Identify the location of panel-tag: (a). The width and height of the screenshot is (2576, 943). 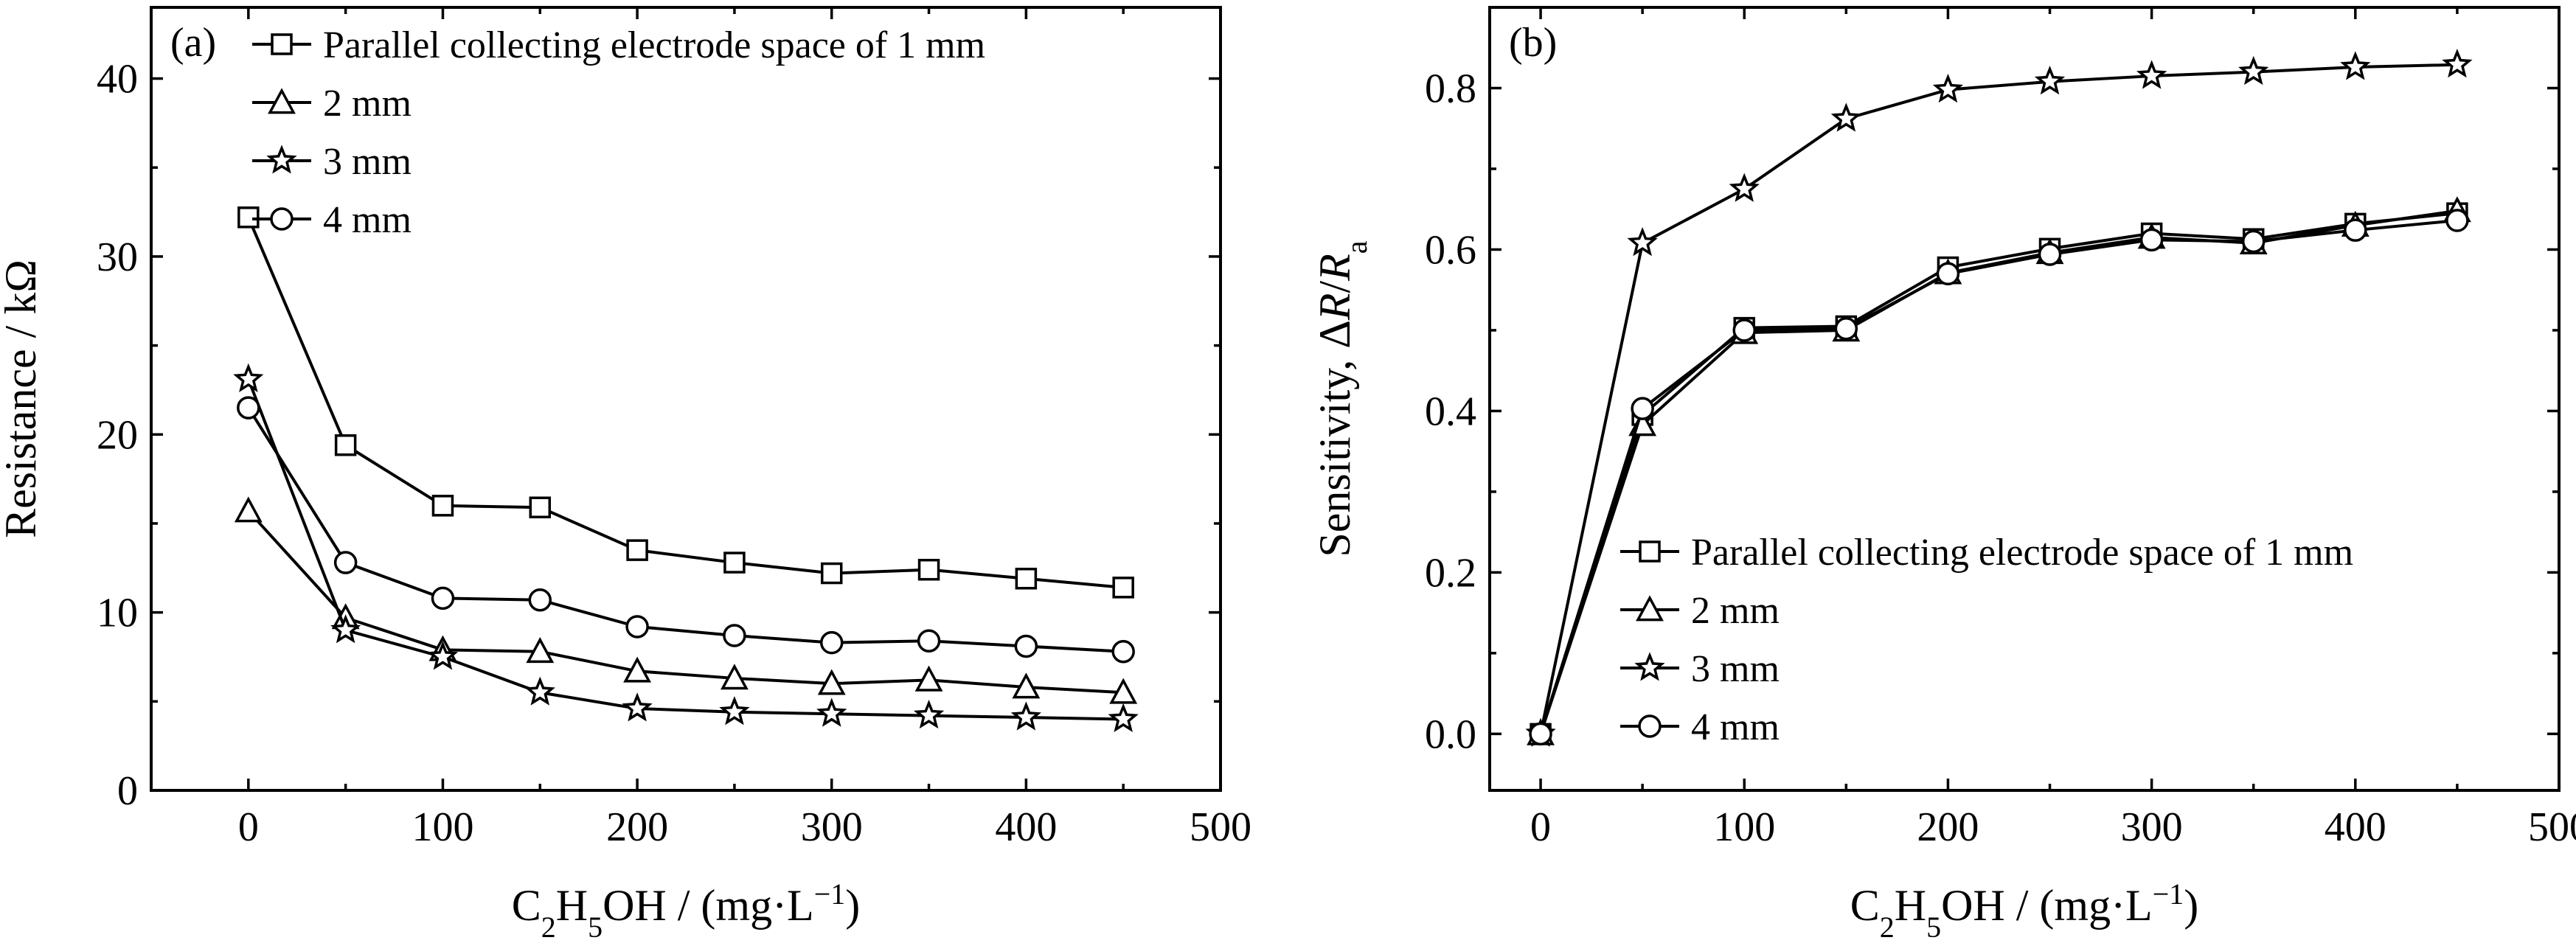
(193, 43).